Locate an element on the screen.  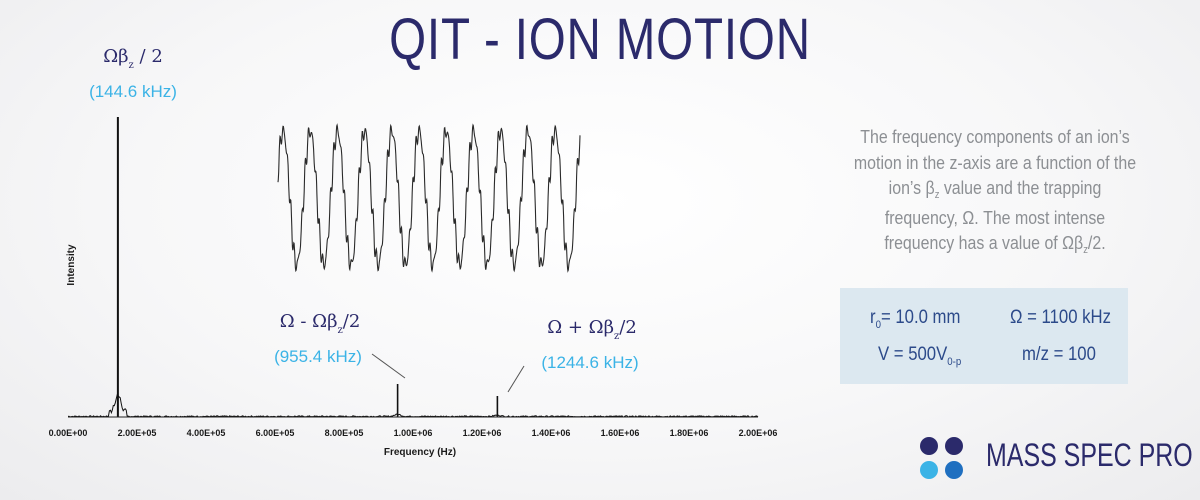
annotation-peak1-symbol: Ωβz / 2 is located at coordinates (133, 58).